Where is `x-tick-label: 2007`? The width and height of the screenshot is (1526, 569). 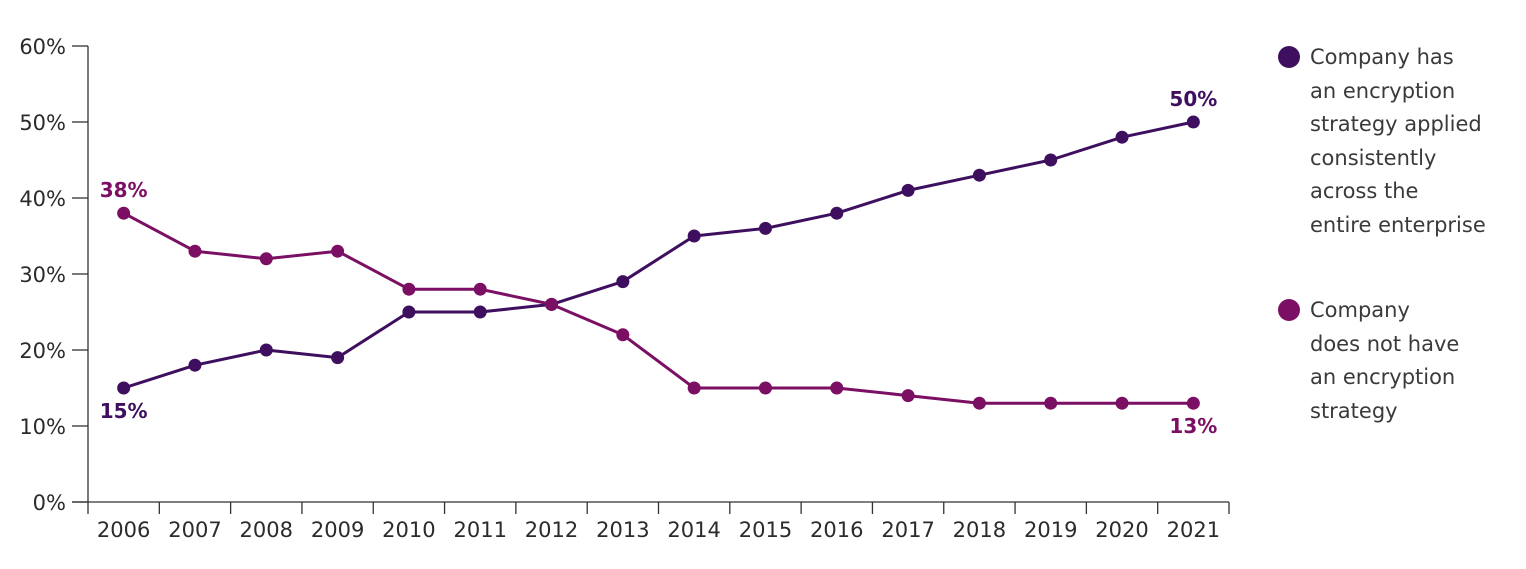 x-tick-label: 2007 is located at coordinates (194, 530).